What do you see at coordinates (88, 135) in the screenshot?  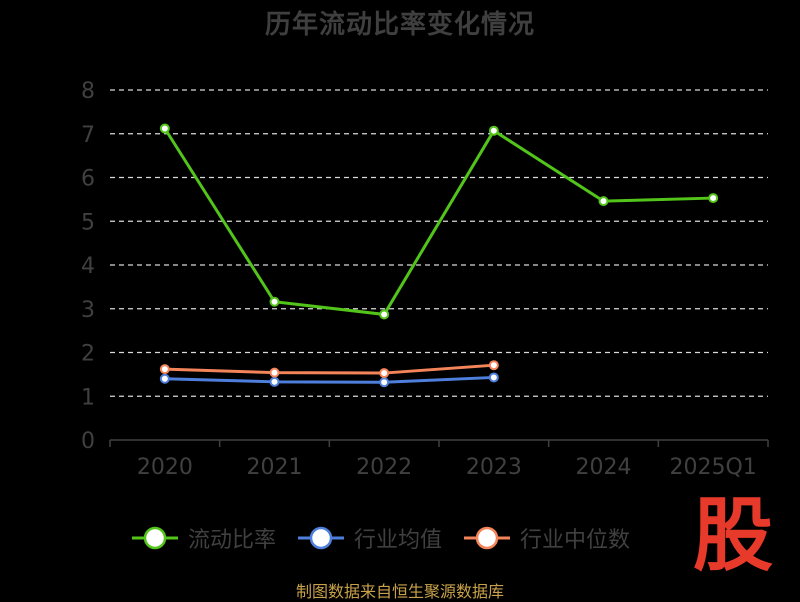 I see `y-tick-label: 7` at bounding box center [88, 135].